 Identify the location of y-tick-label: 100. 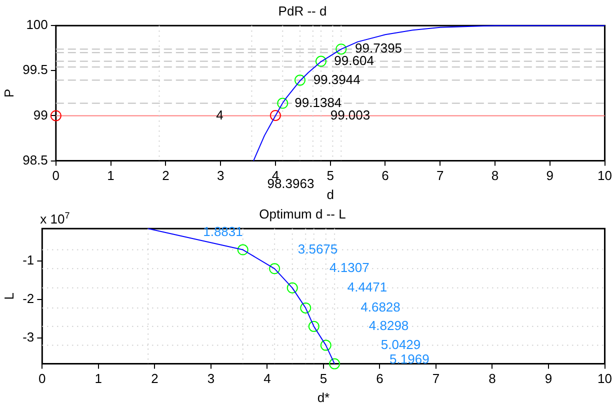
(37, 24).